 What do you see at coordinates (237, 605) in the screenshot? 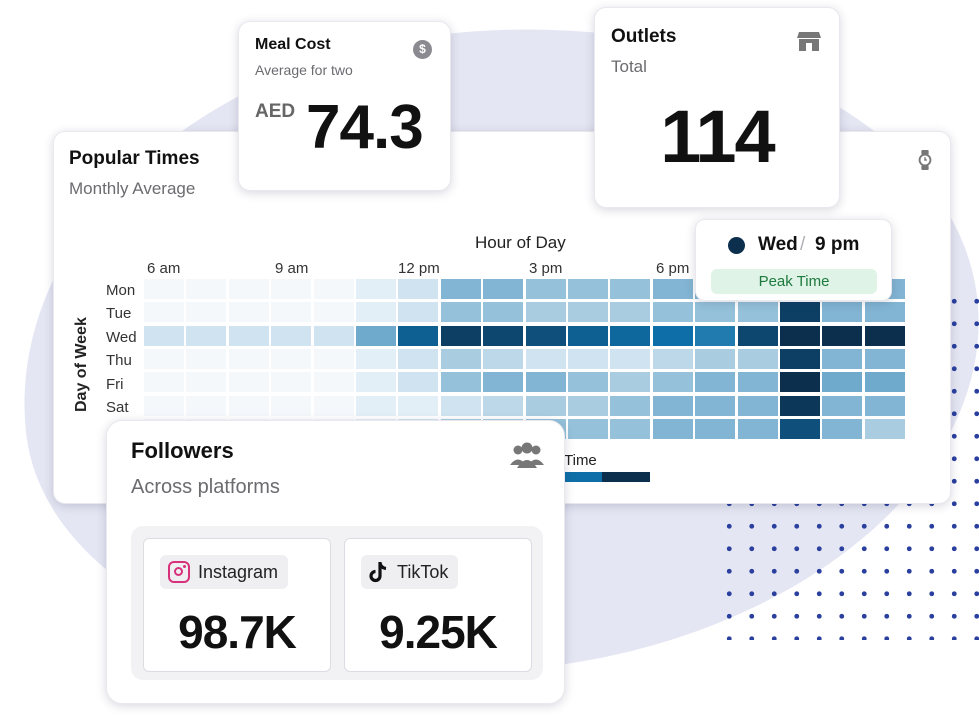
I see `instagram-card: Instagram 98.7K` at bounding box center [237, 605].